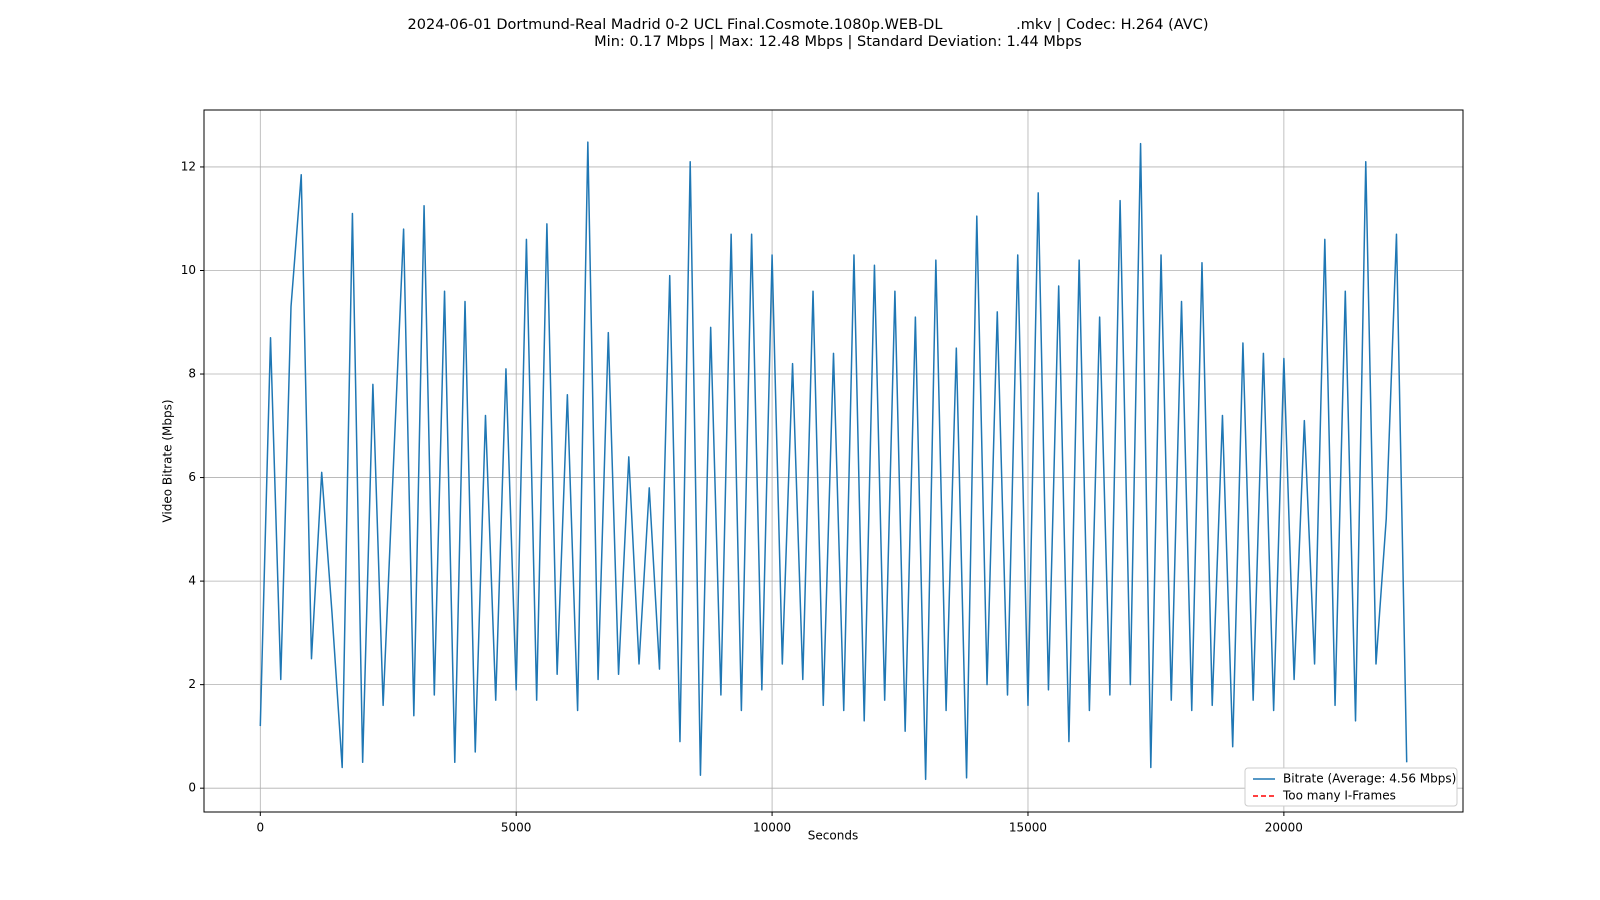 This screenshot has height=900, width=1600. What do you see at coordinates (188, 270) in the screenshot?
I see `y-tick-label: 10` at bounding box center [188, 270].